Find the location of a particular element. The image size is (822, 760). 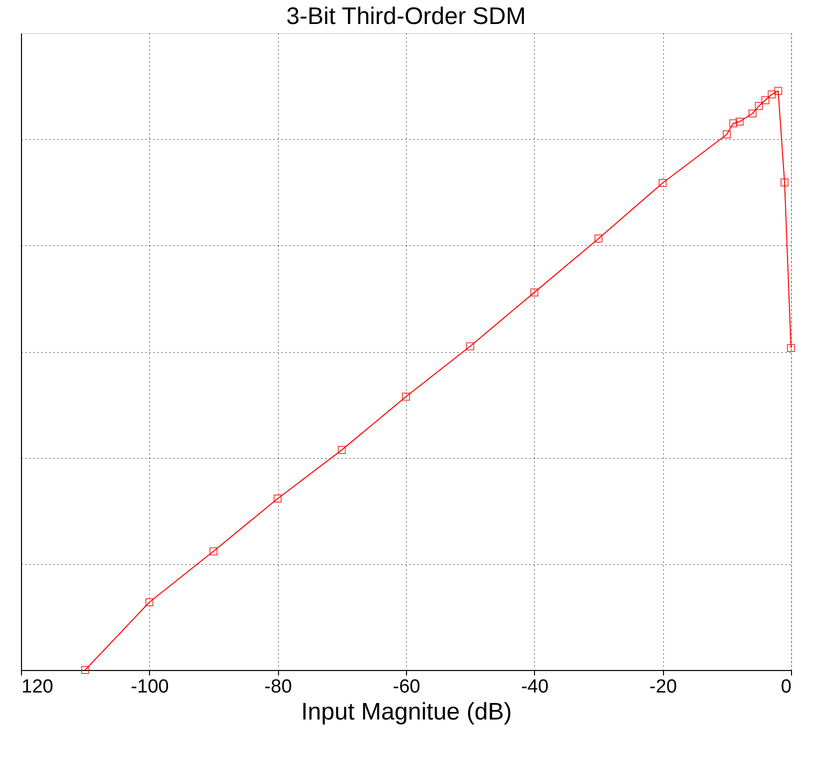

x-axis-title: Input Magnitue (dB) is located at coordinates (406, 712).